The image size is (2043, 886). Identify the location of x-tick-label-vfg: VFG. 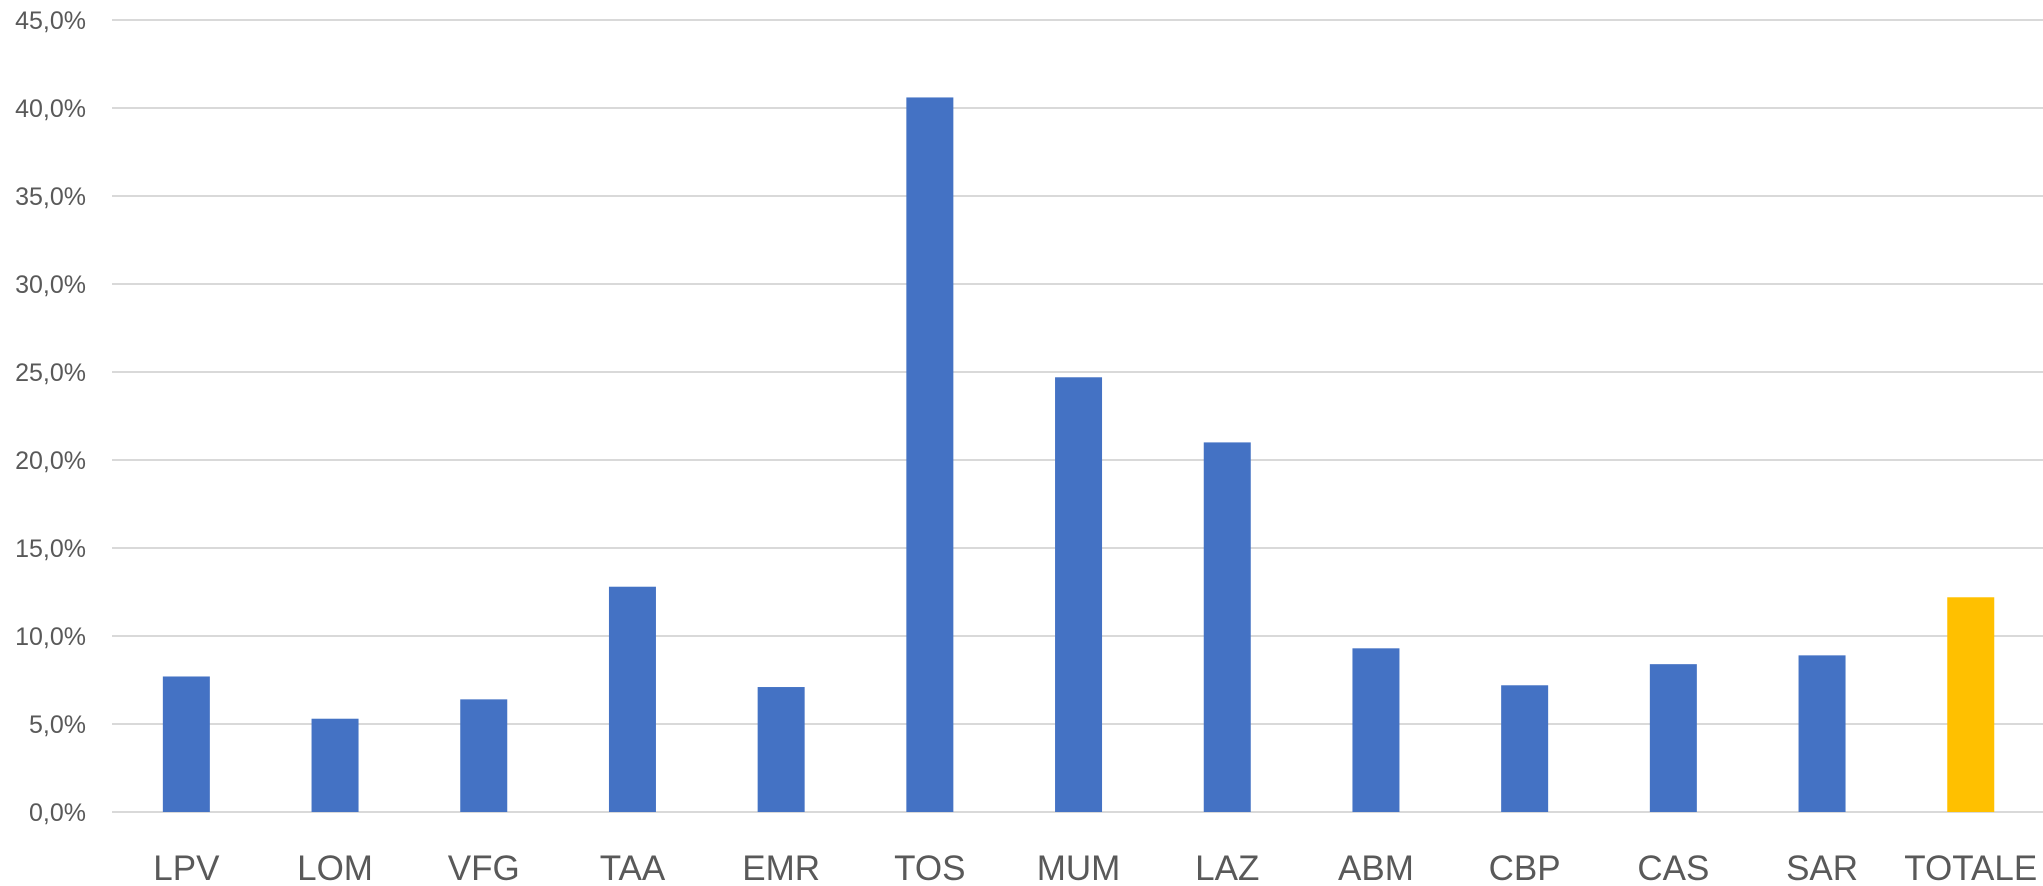
(484, 867).